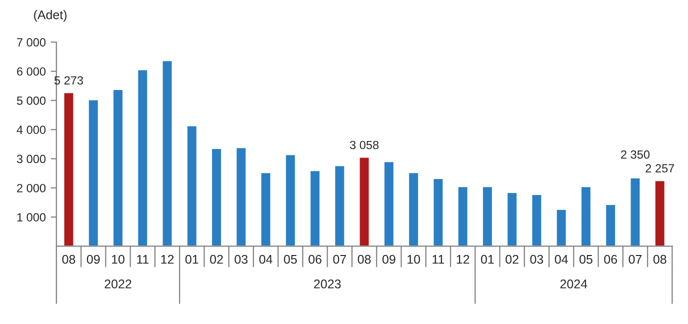 The width and height of the screenshot is (688, 324). Describe the element at coordinates (31, 130) in the screenshot. I see `y-tick-label: 4 000` at that location.